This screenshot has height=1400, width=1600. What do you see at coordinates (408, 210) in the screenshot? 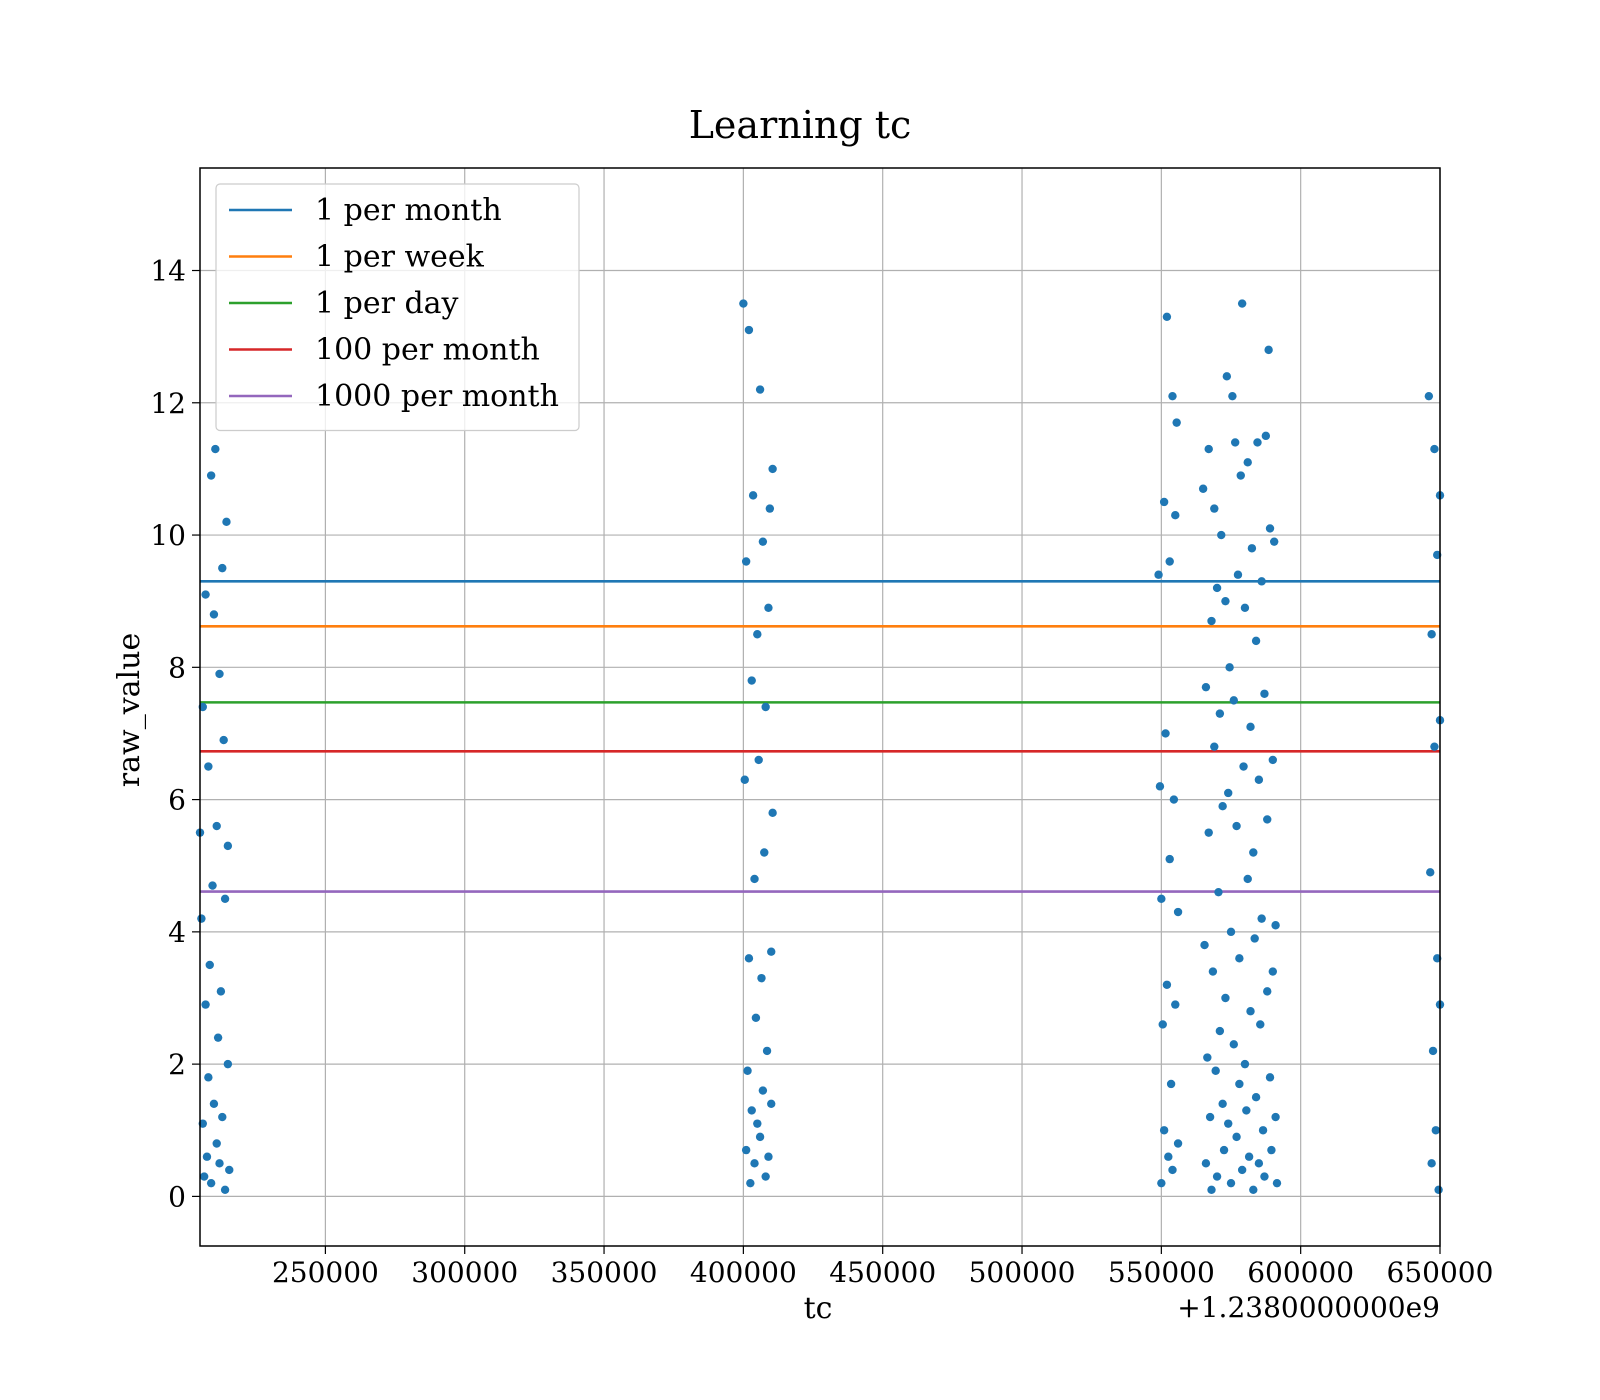
I see `legend-label: 1 per month` at bounding box center [408, 210].